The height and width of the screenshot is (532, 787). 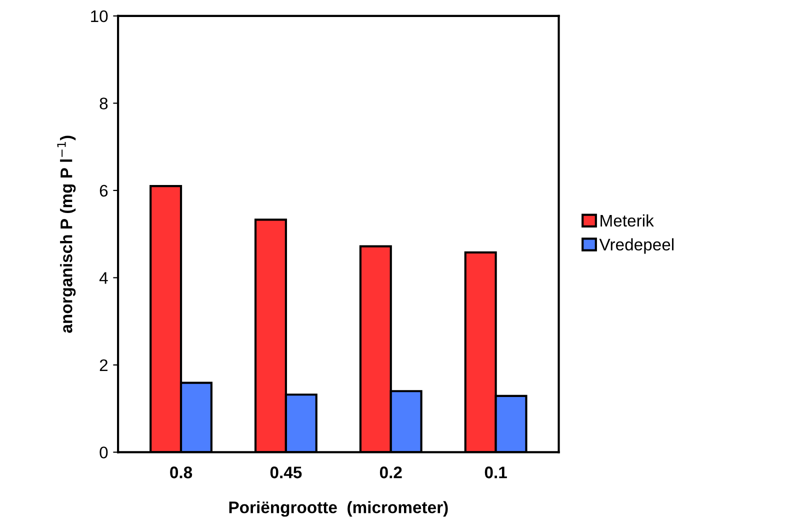 What do you see at coordinates (181, 472) in the screenshot?
I see `x-tick-label: 0.8` at bounding box center [181, 472].